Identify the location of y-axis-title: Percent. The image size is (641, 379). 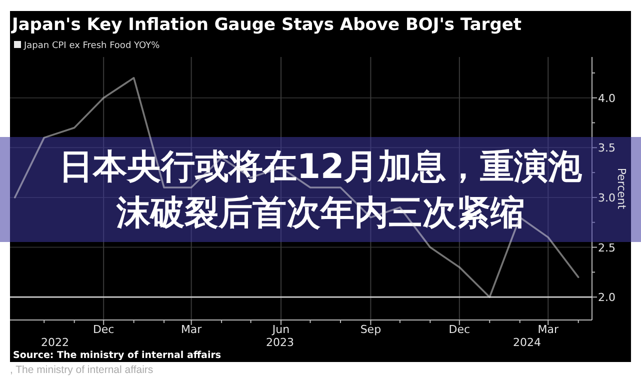
(621, 189).